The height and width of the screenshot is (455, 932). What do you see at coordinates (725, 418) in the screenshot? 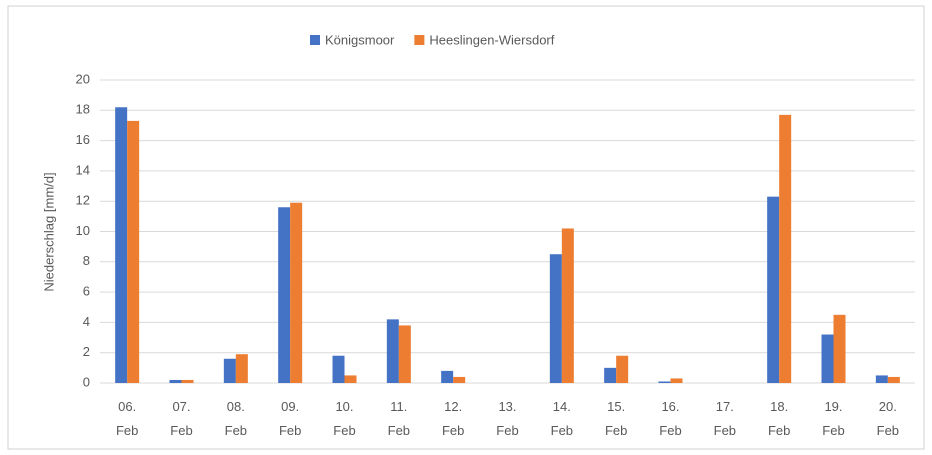
I see `x-tick-label: 17. Feb` at bounding box center [725, 418].